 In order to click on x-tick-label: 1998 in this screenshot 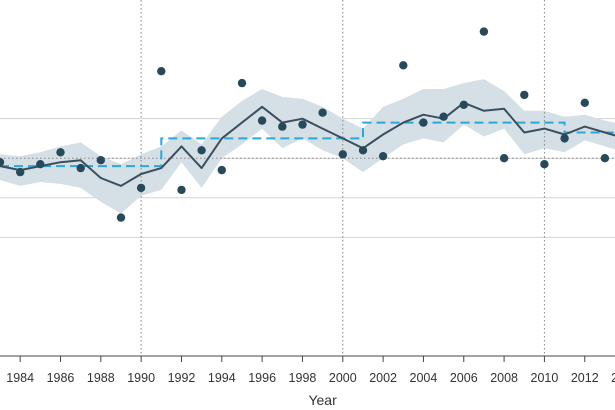, I will do `click(303, 378)`.